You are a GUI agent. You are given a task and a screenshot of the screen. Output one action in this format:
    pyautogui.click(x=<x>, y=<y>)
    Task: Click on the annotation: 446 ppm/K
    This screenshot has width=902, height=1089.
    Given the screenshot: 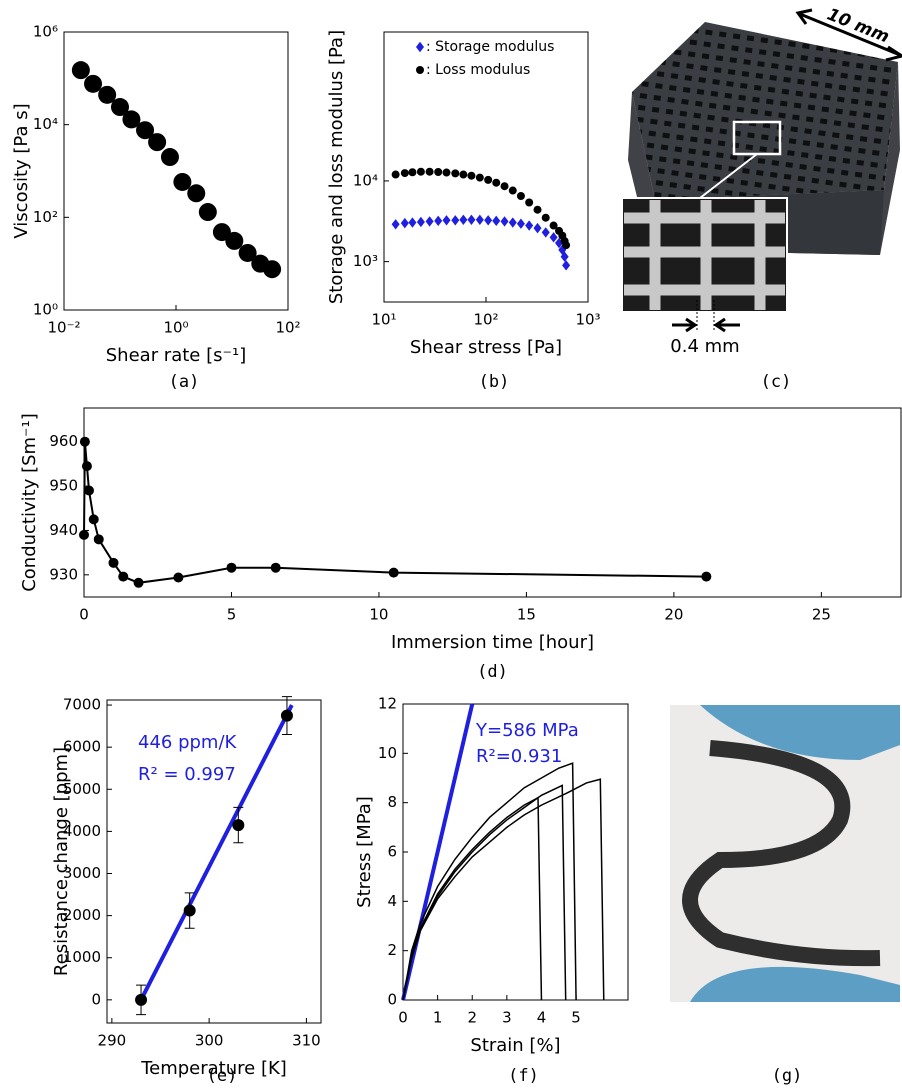 What is the action you would take?
    pyautogui.click(x=188, y=742)
    